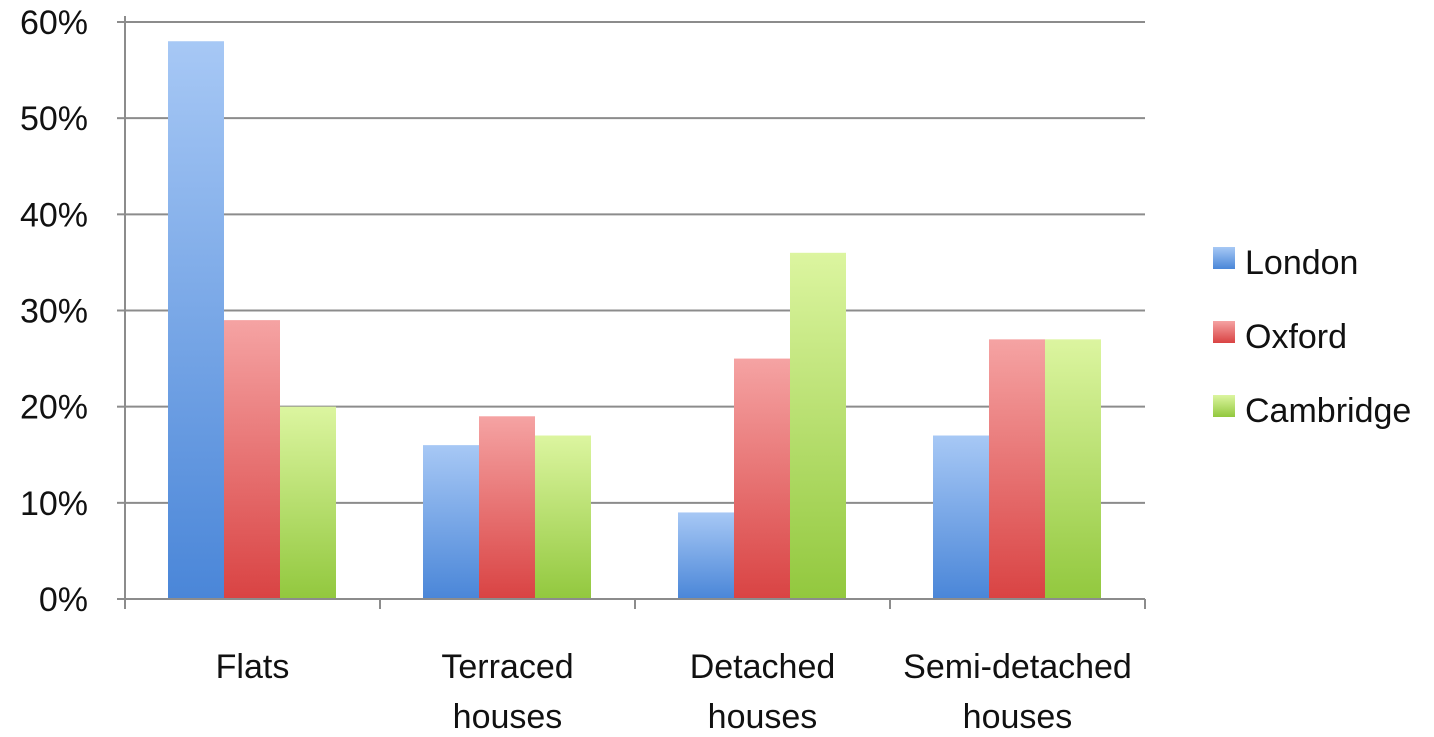 The image size is (1434, 737). What do you see at coordinates (54, 504) in the screenshot?
I see `y-tick-label: 10%` at bounding box center [54, 504].